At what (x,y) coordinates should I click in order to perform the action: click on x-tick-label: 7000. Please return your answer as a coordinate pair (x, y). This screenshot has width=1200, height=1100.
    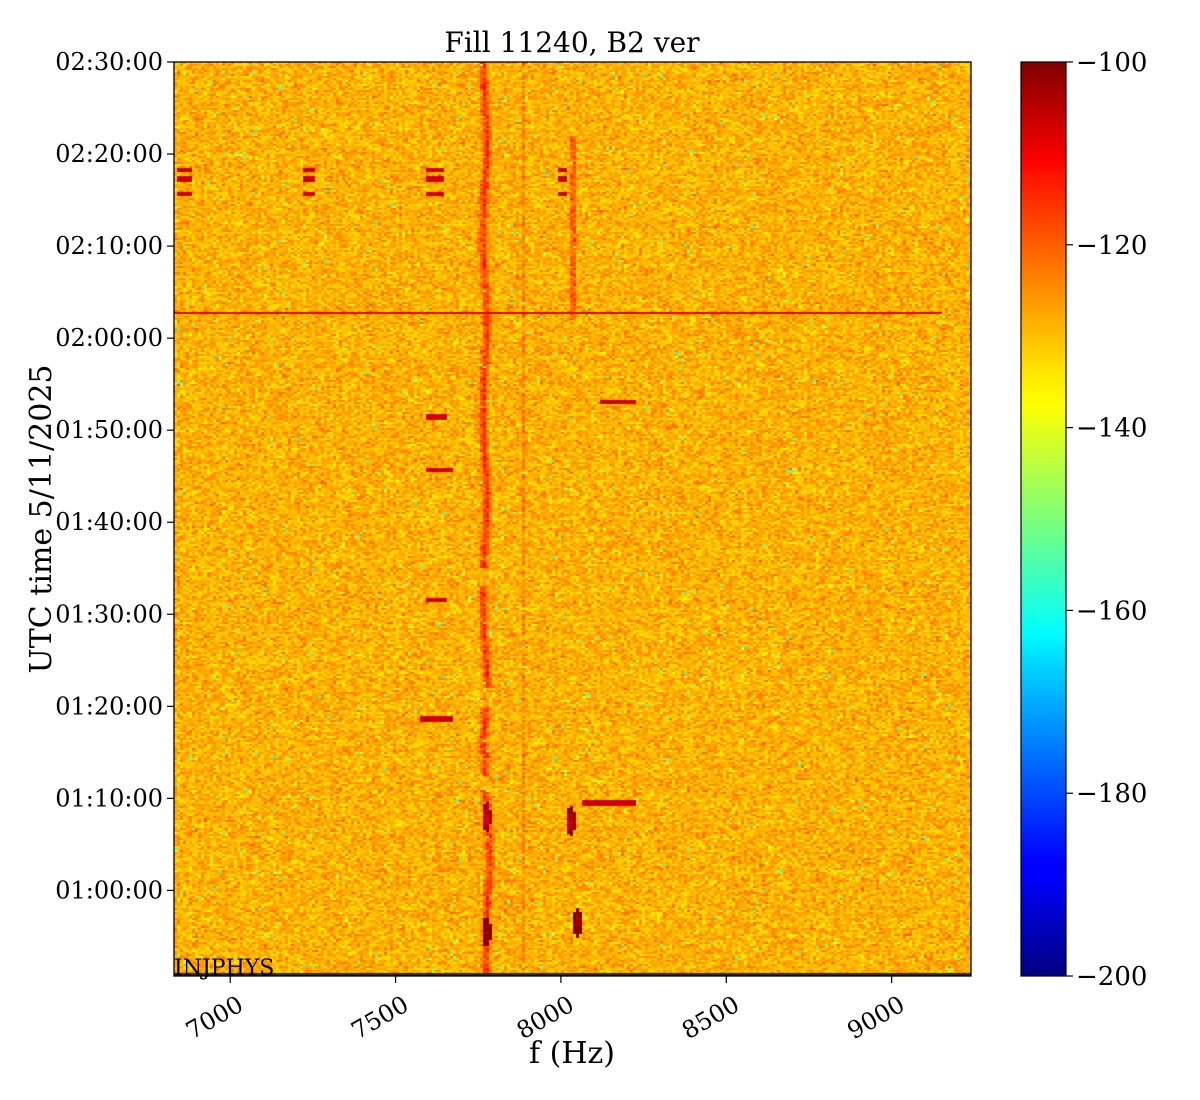
    Looking at the image, I should click on (214, 1017).